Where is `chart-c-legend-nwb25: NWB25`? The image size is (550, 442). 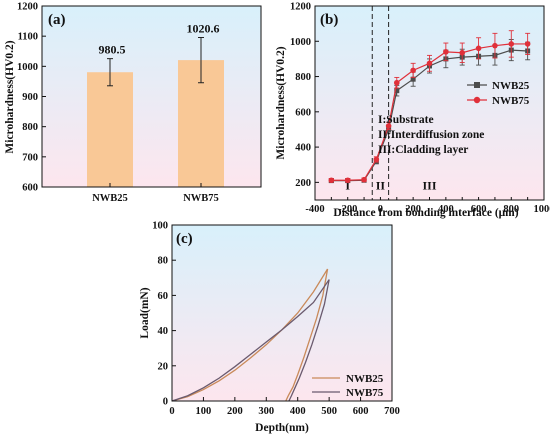 chart-c-legend-nwb25: NWB25 is located at coordinates (365, 379).